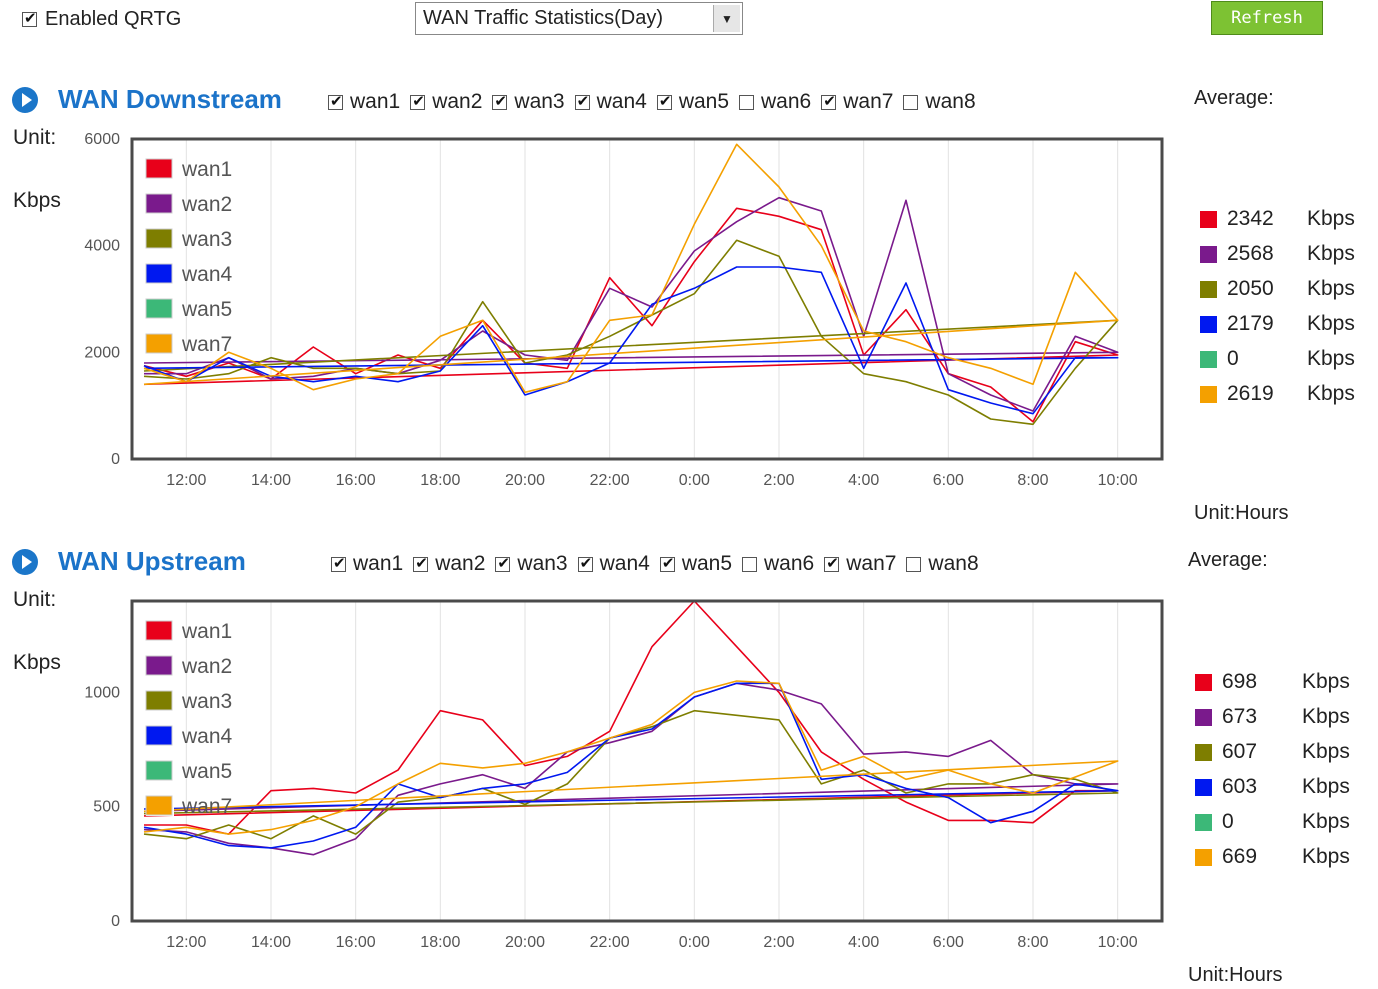 This screenshot has height=989, width=1378. What do you see at coordinates (1235, 975) in the screenshot?
I see `upstream-unit-hours: Unit:Hours` at bounding box center [1235, 975].